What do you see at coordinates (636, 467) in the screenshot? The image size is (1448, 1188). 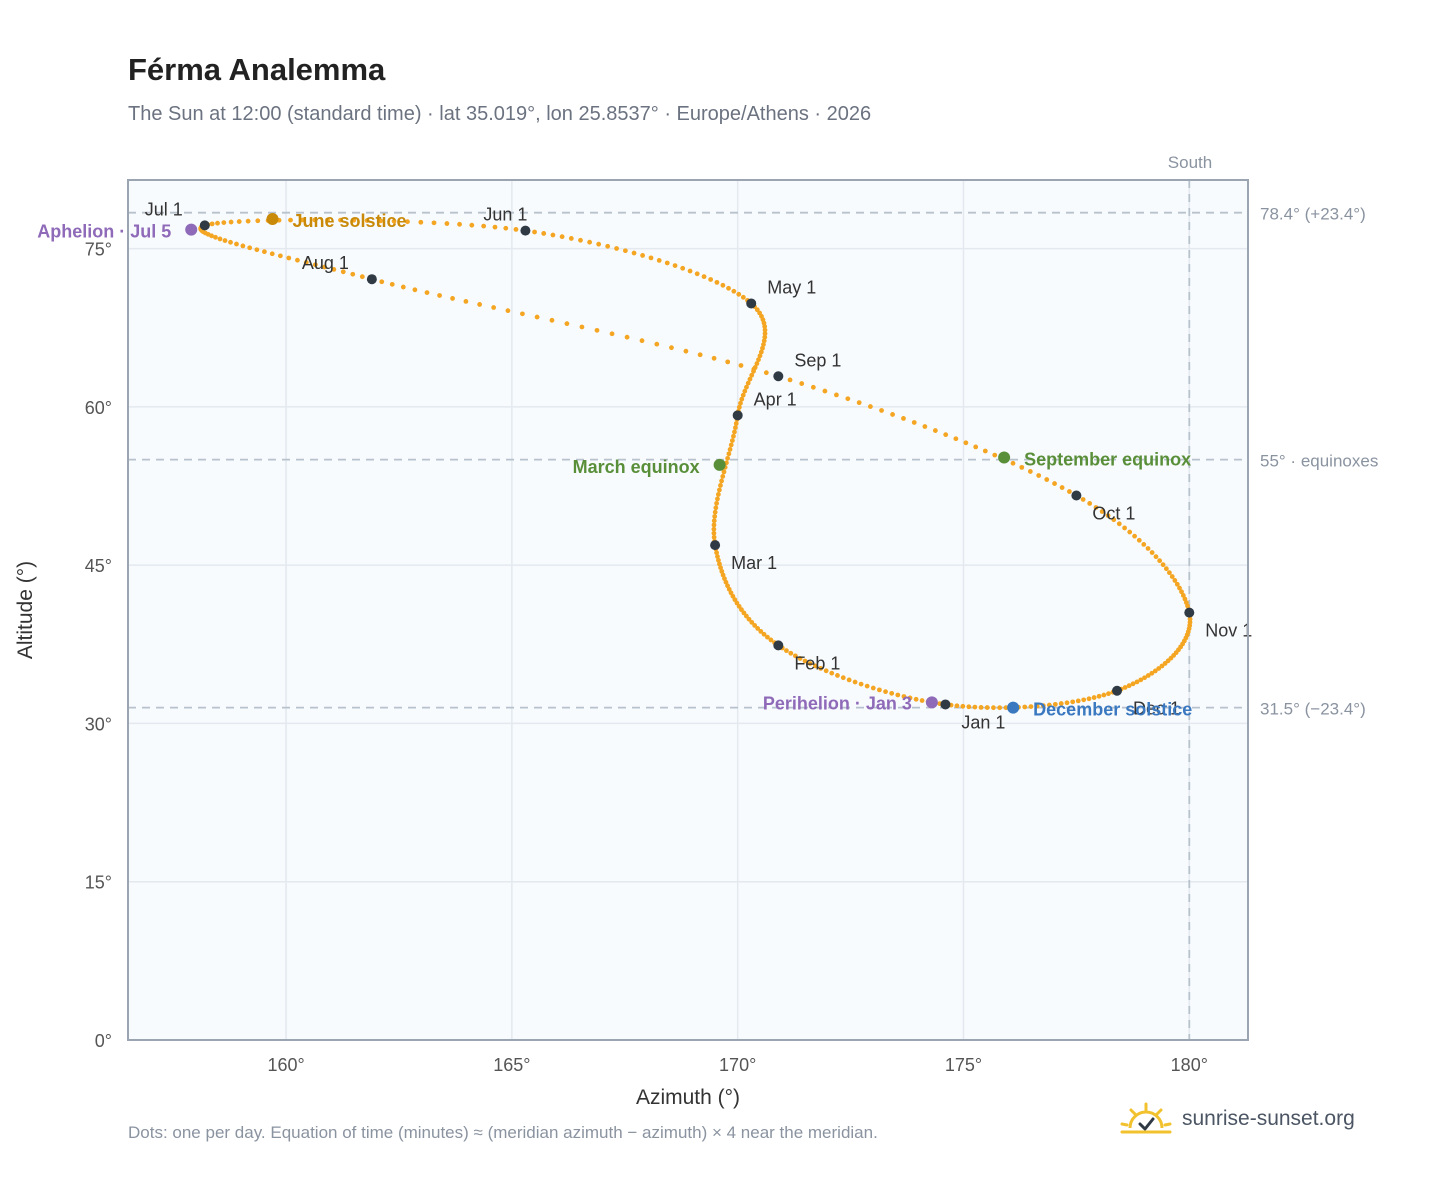 I see `special-point-label: March equinox` at bounding box center [636, 467].